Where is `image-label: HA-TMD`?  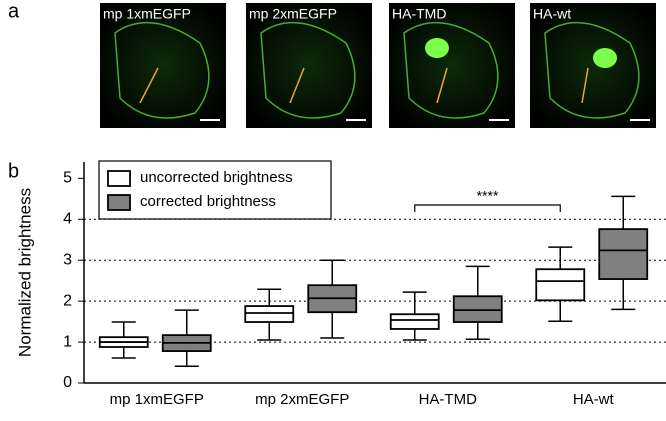
image-label: HA-TMD is located at coordinates (419, 14).